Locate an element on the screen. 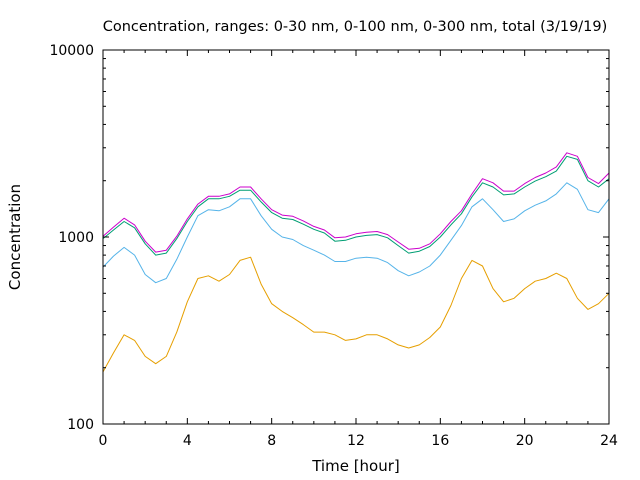 This screenshot has height=480, width=640. y-axis-title: Concentration is located at coordinates (15, 237).